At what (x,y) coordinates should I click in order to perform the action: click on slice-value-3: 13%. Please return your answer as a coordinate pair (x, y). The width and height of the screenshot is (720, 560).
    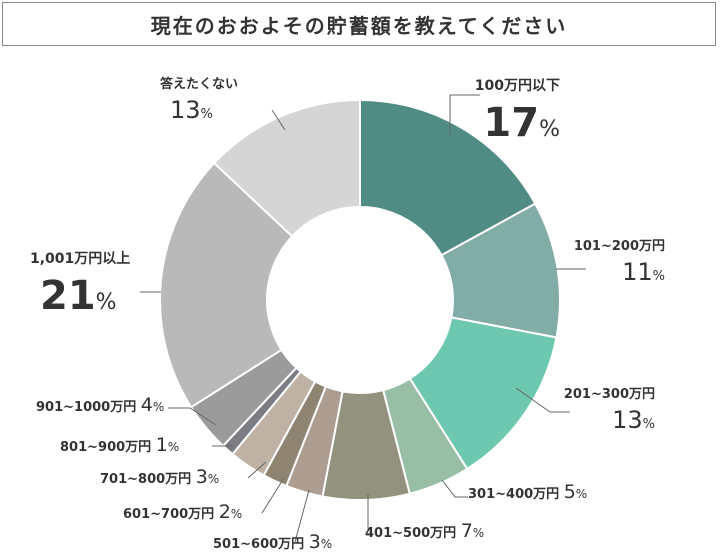
    Looking at the image, I should click on (633, 420).